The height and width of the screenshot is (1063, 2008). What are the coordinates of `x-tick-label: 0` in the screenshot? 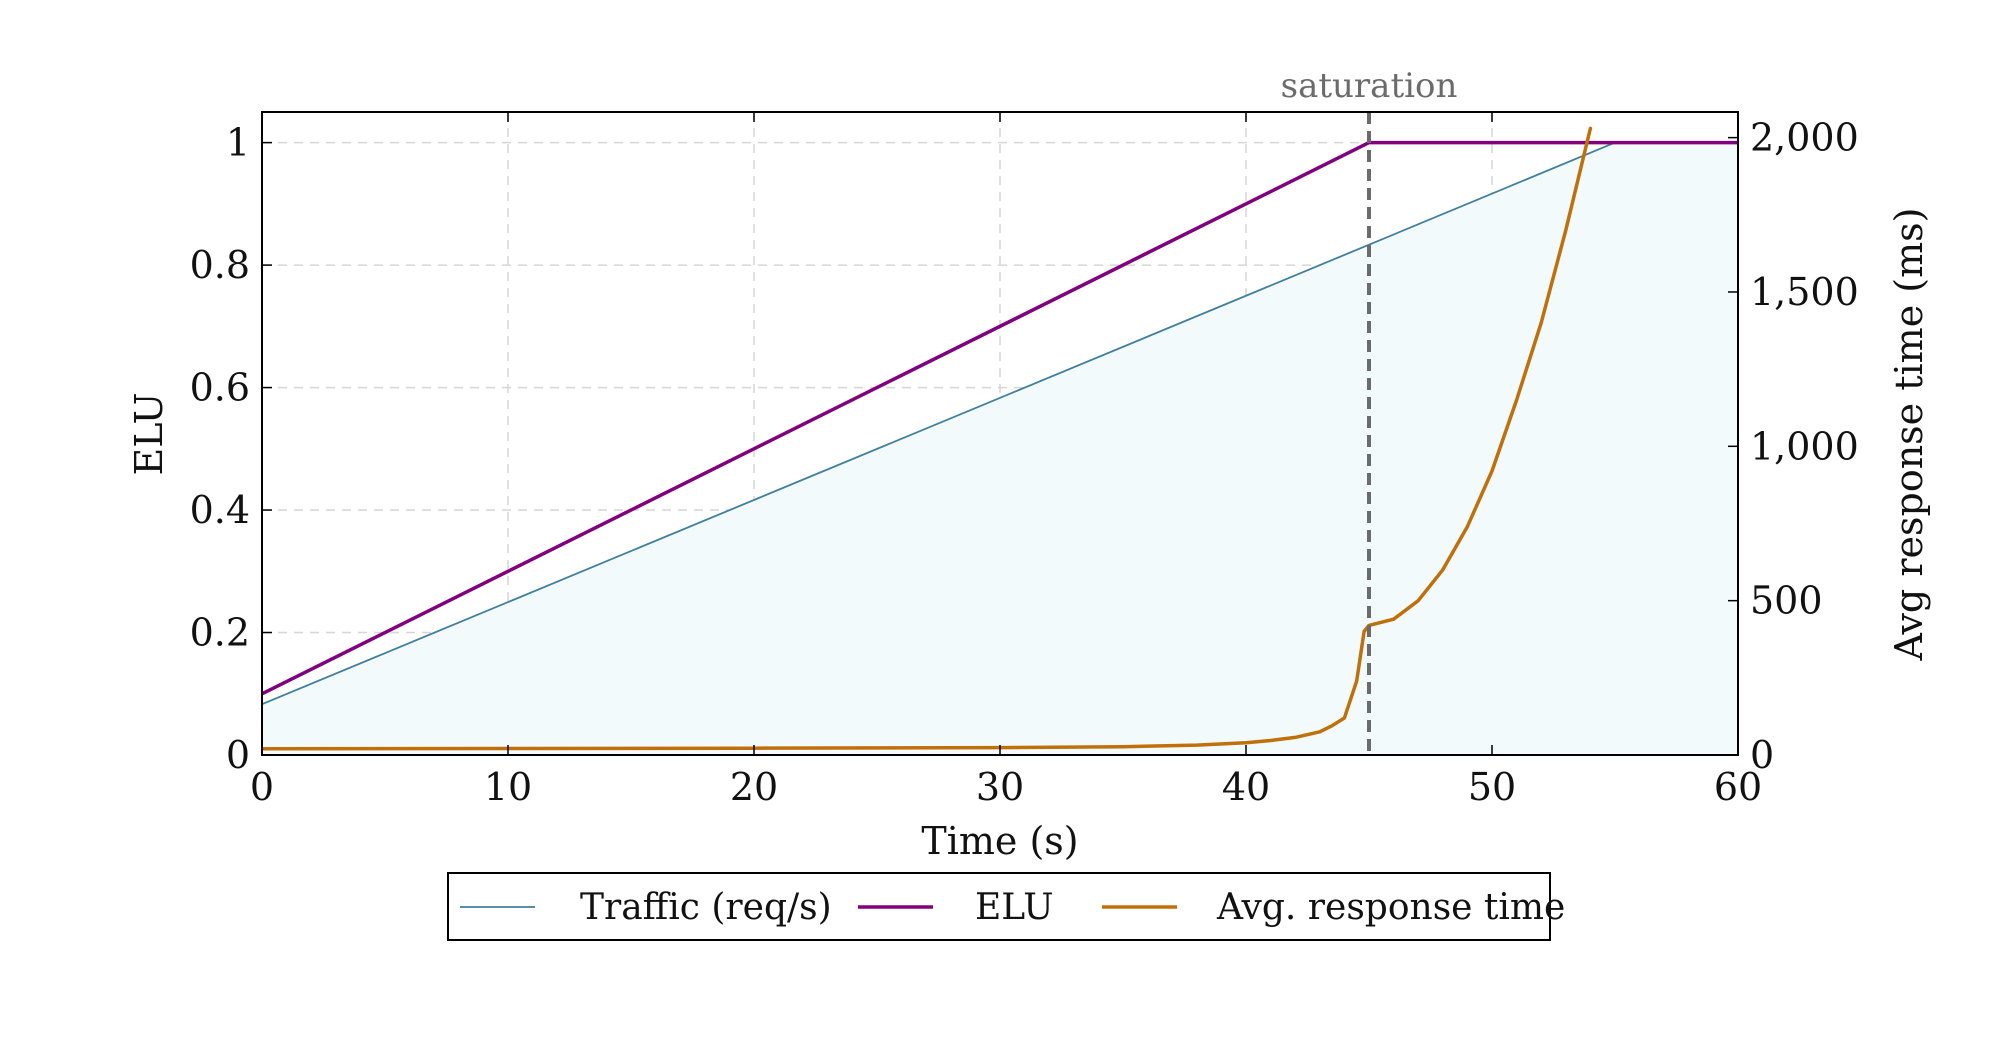 It's located at (262, 787).